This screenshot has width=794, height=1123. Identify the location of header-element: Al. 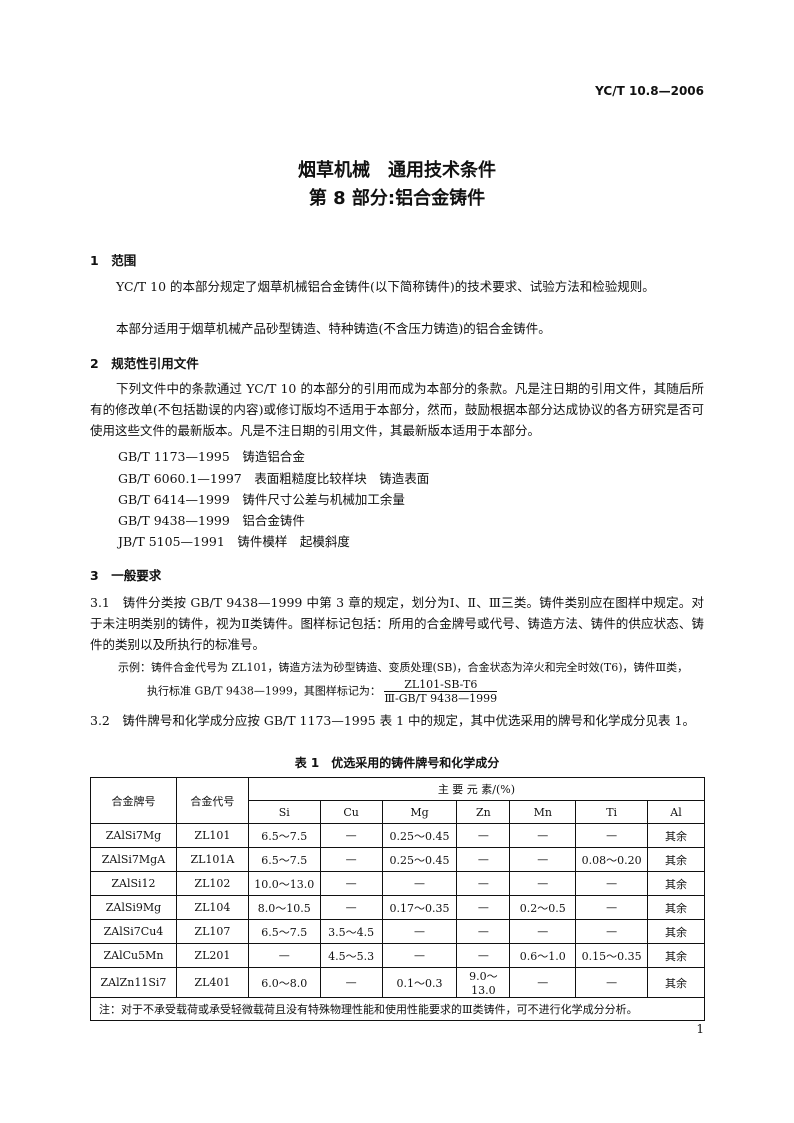
(676, 812).